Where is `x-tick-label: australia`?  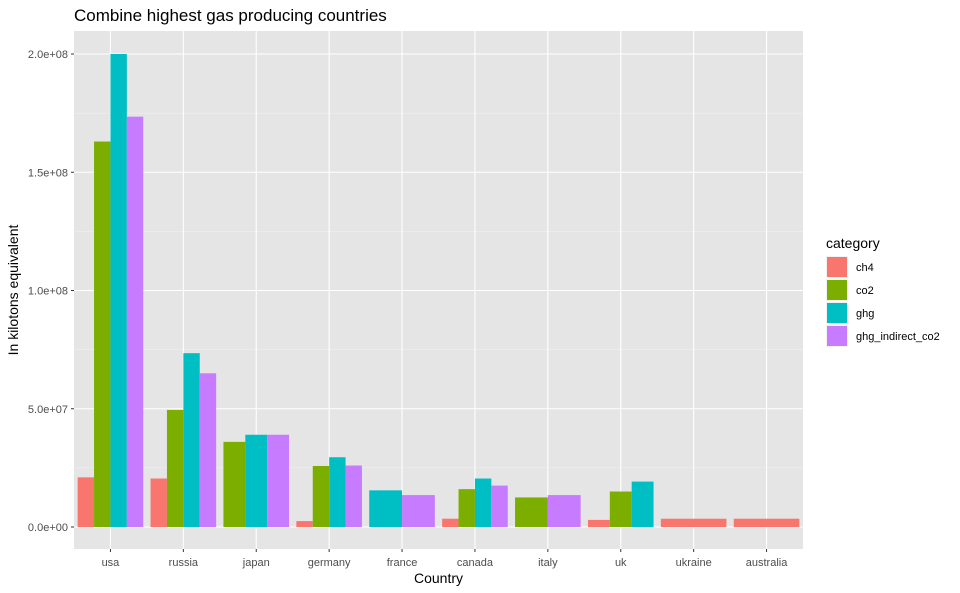
x-tick-label: australia is located at coordinates (767, 563).